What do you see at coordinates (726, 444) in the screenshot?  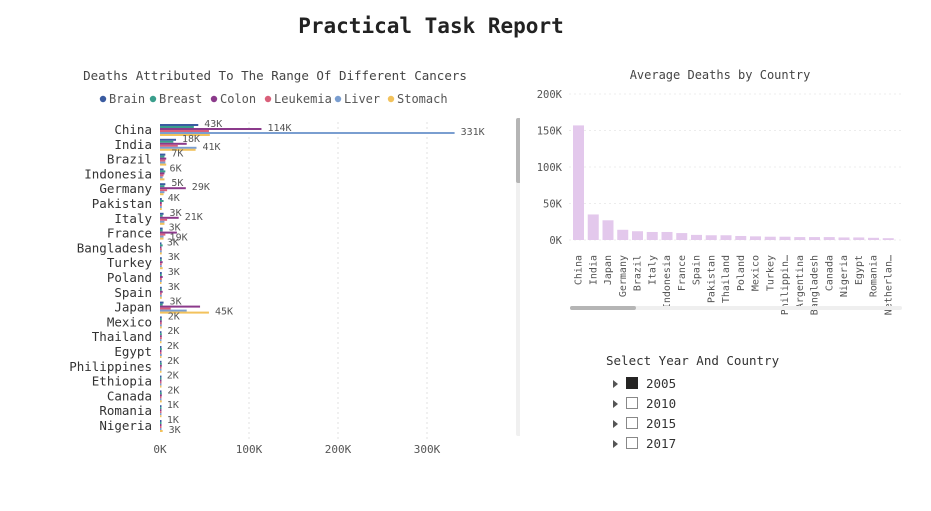 I see `slicer-item-2017: 2017` at bounding box center [726, 444].